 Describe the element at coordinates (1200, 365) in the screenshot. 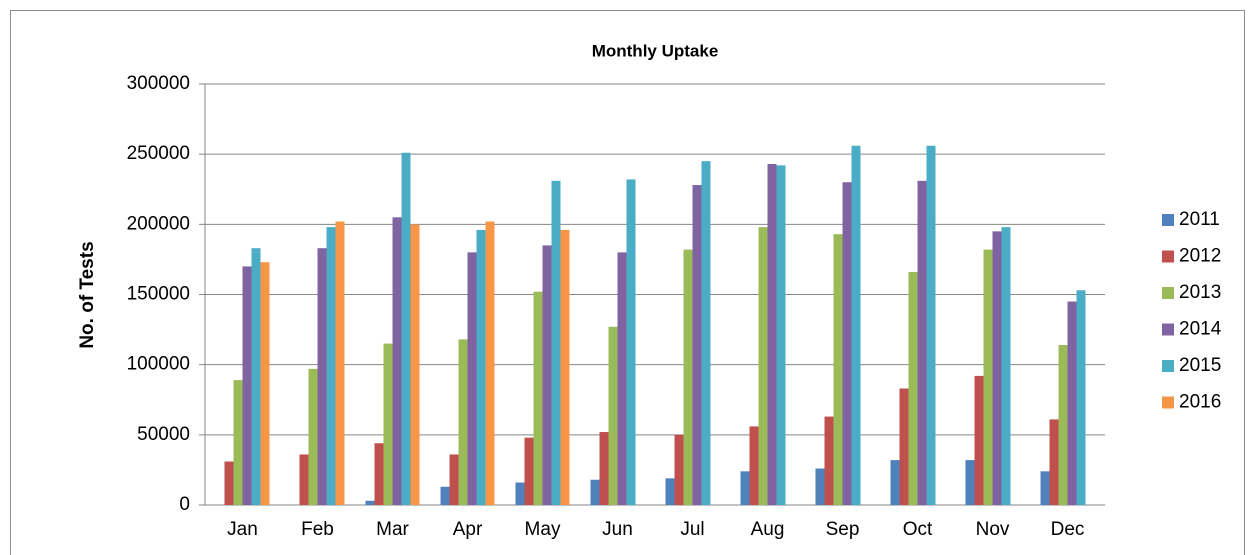

I see `legend-label: 2015` at that location.